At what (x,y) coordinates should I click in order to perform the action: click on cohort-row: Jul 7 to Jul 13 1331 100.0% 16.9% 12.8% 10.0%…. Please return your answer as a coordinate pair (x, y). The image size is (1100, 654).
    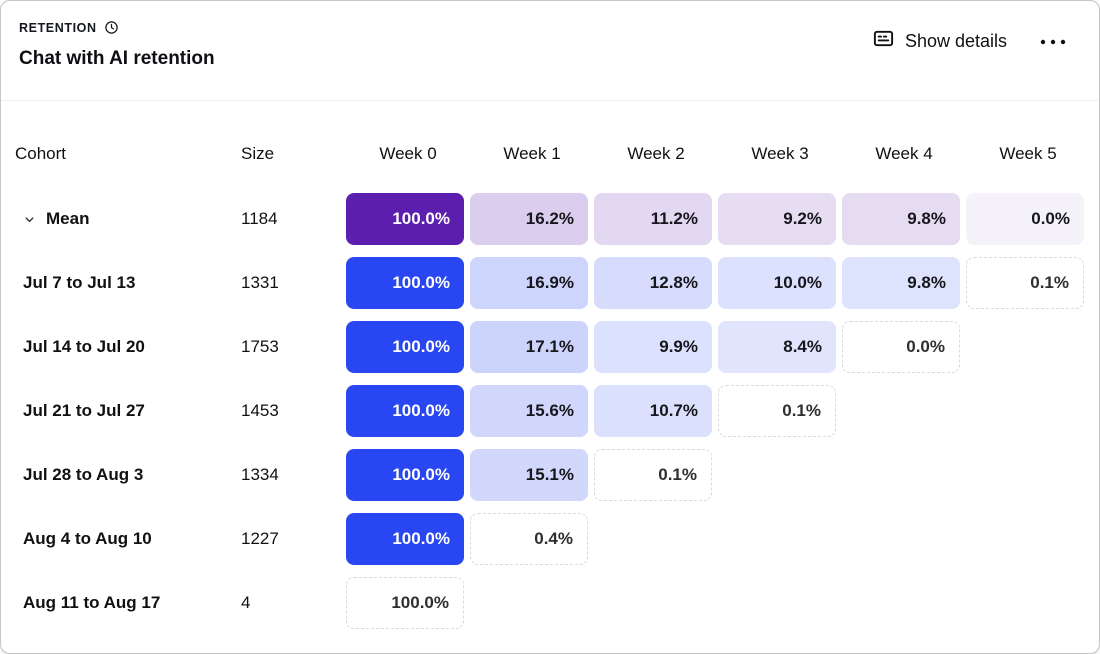
    Looking at the image, I should click on (557, 283).